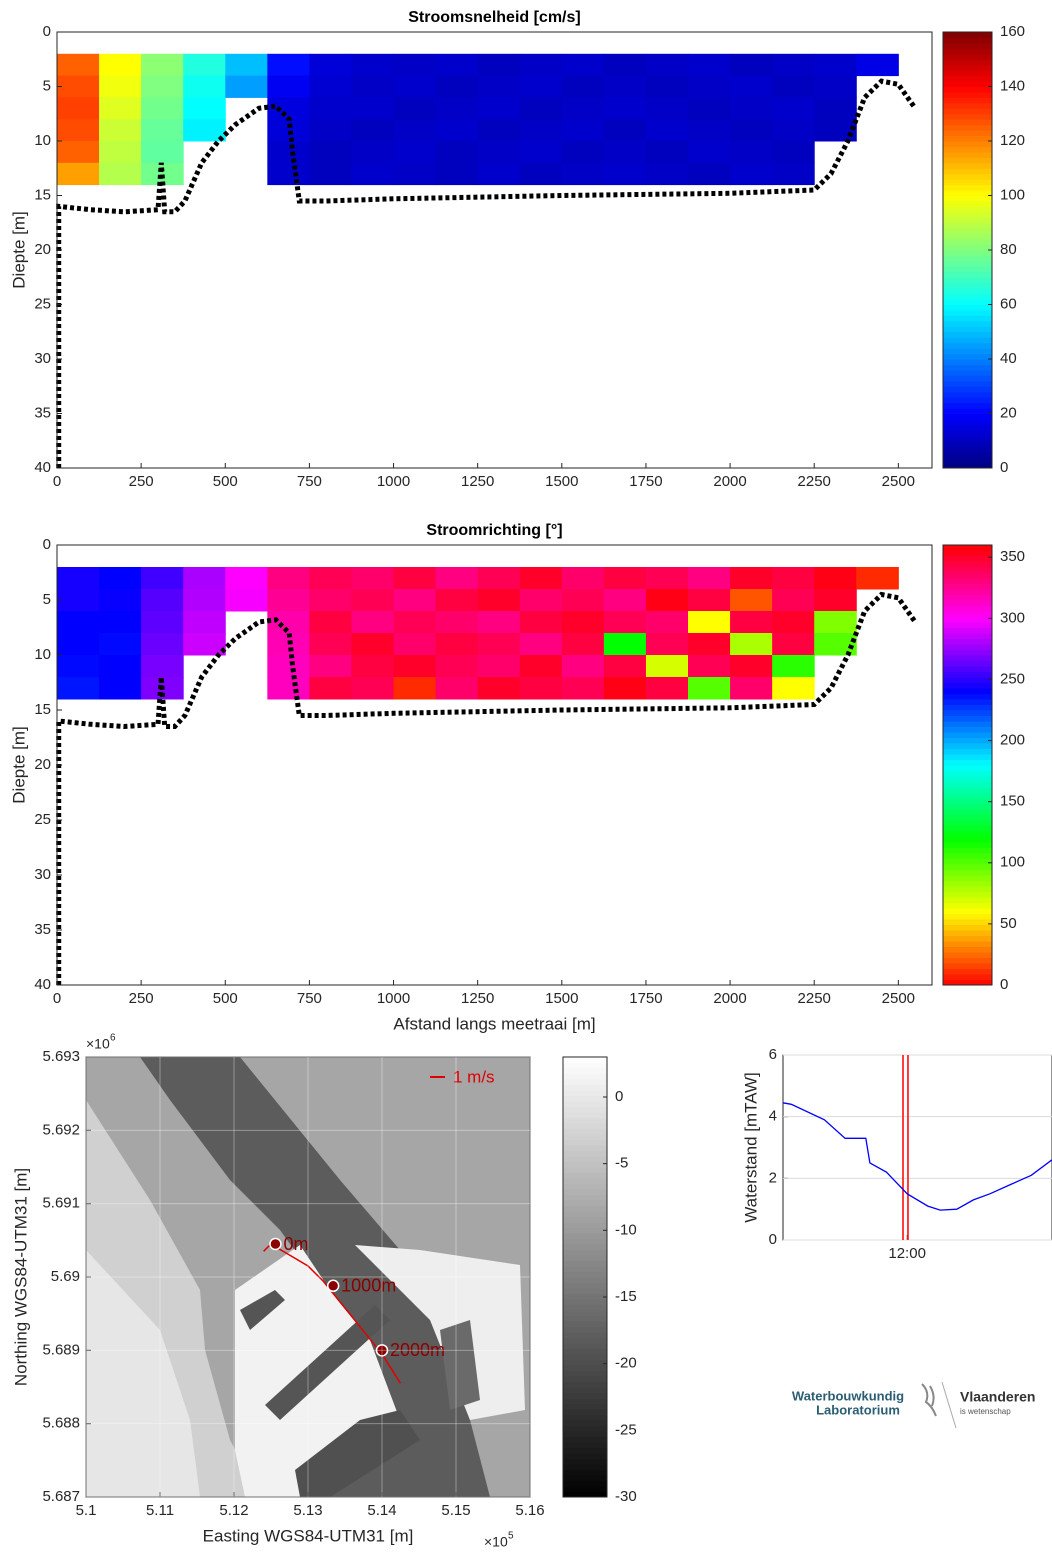 The height and width of the screenshot is (1553, 1052). I want to click on colorbar-tick-label: -10, so click(626, 1229).